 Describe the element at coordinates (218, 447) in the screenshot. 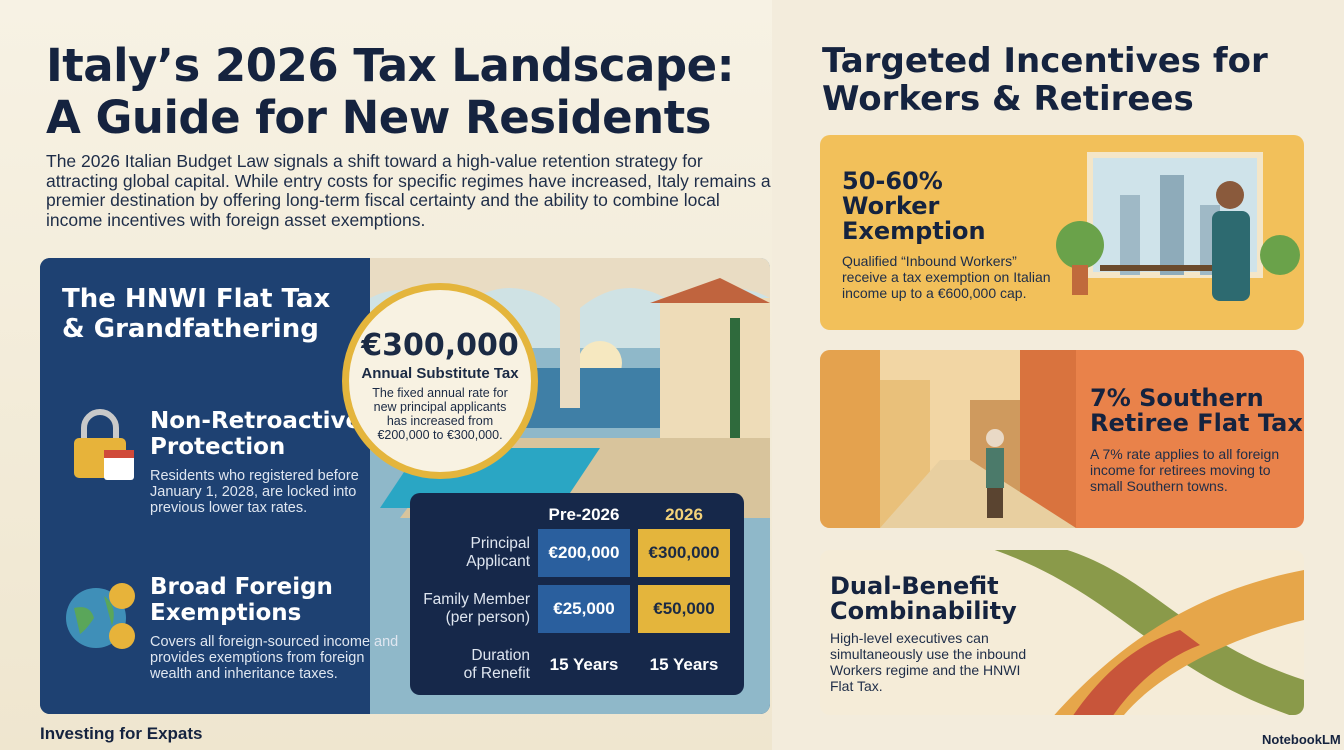

I see `feature-title-line: Protection` at that location.